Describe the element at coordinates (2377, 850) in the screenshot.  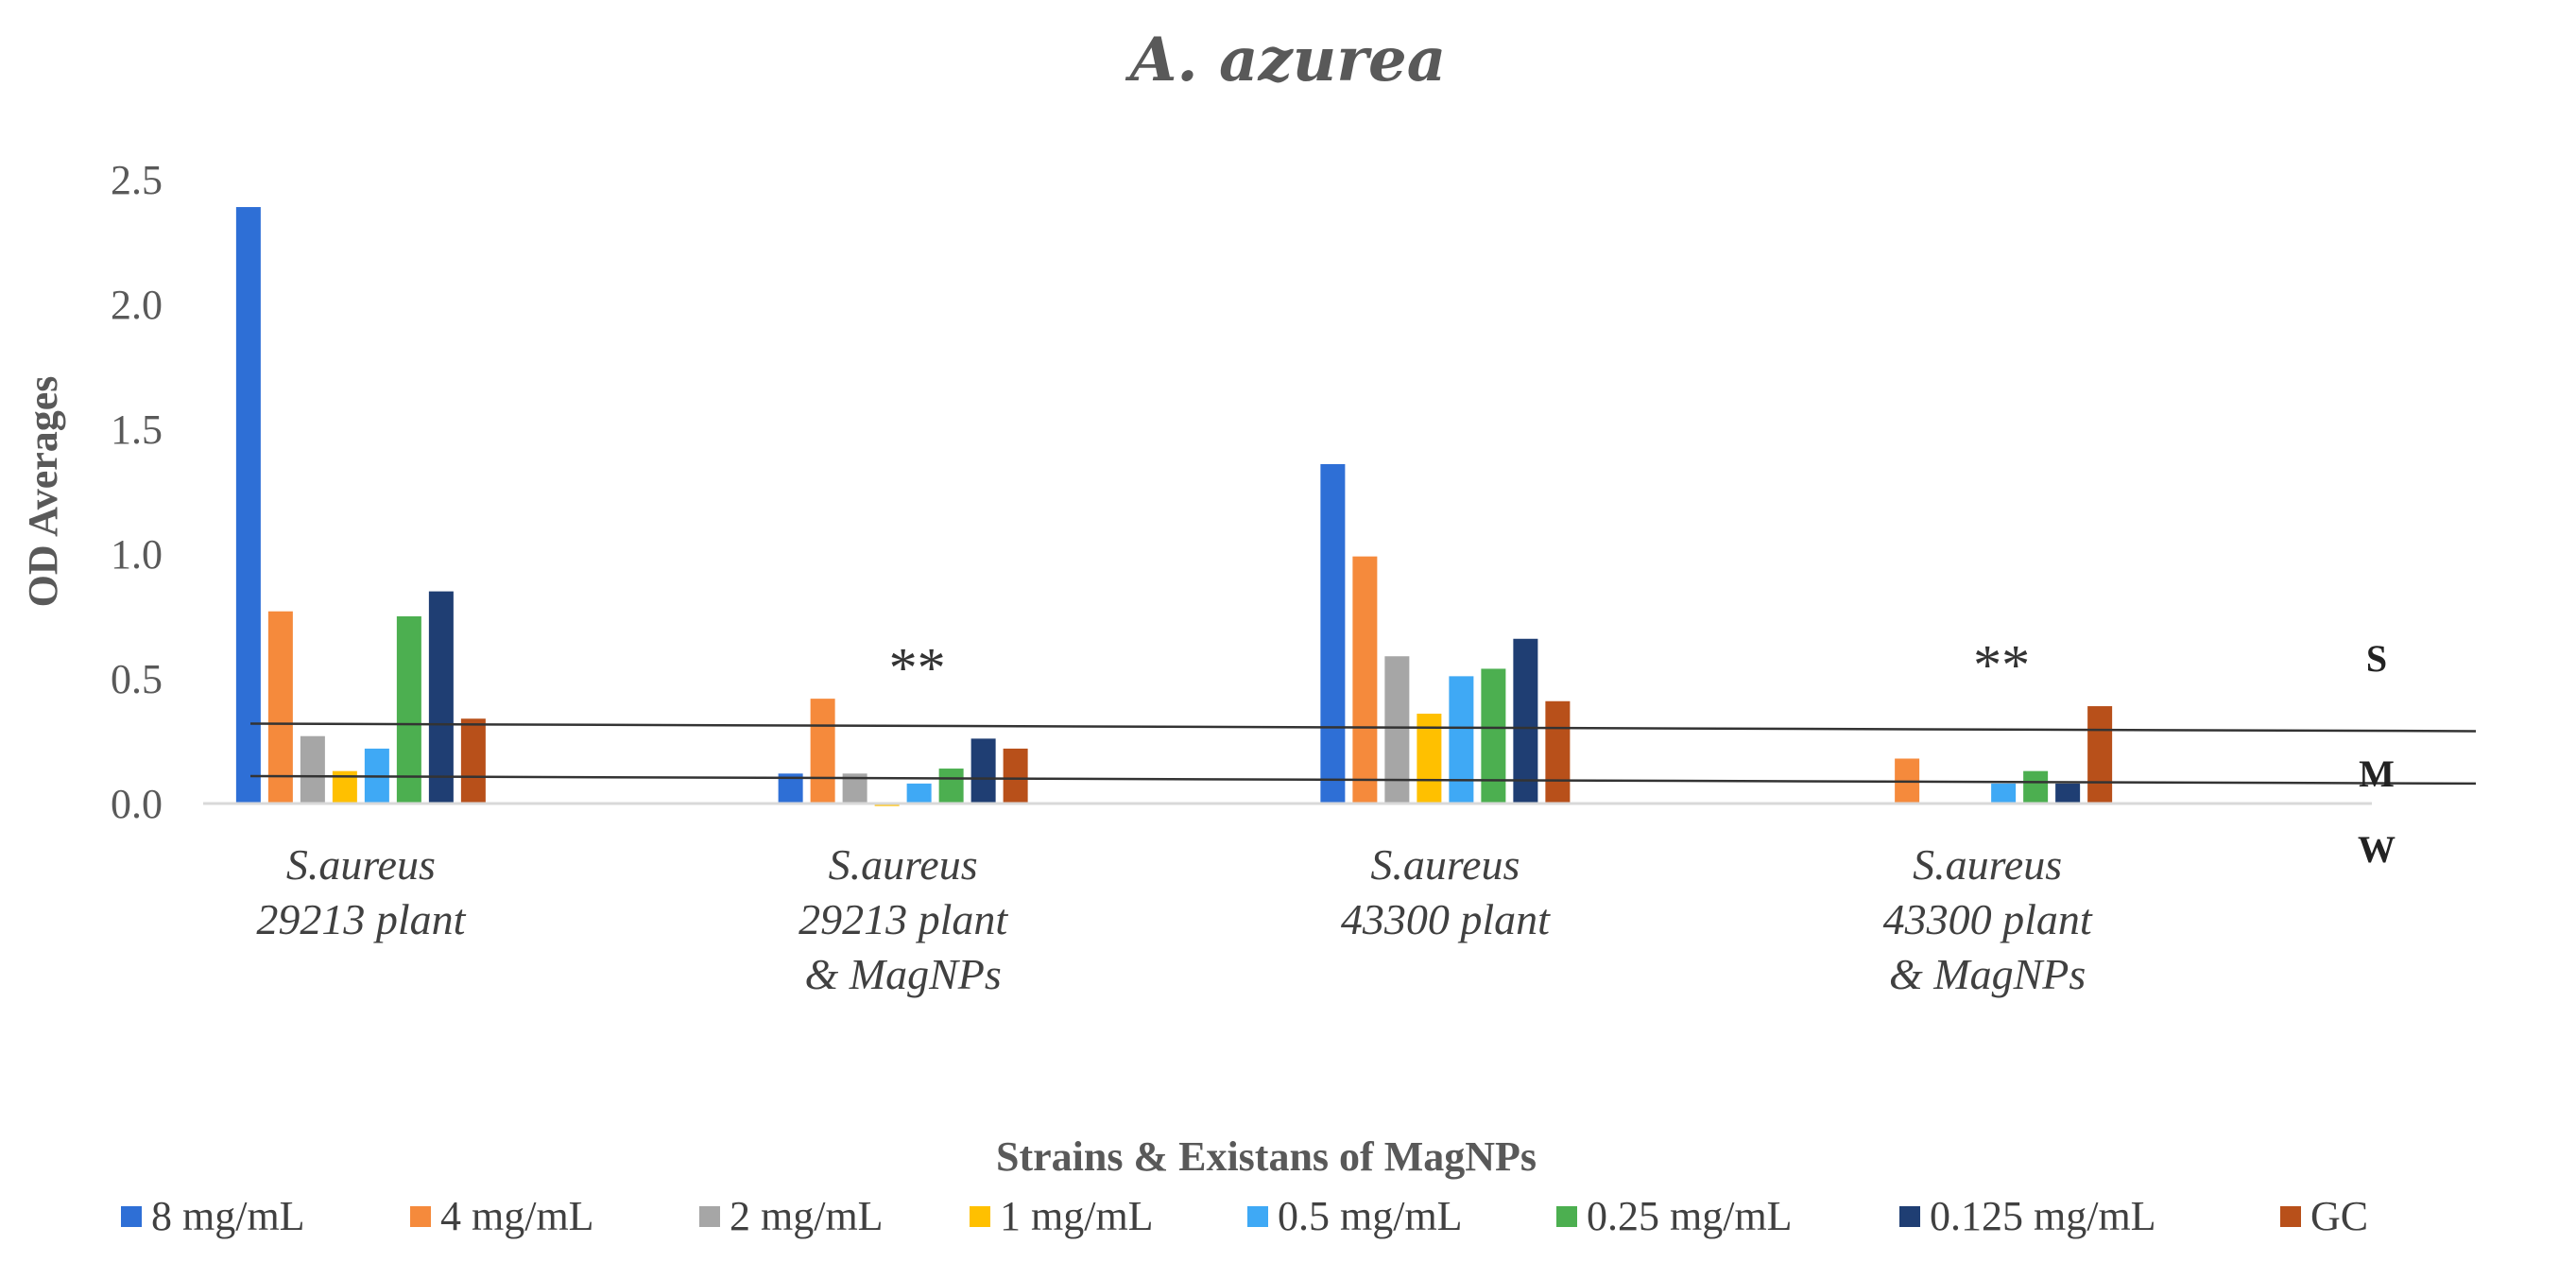
I see `zone-label: W` at that location.